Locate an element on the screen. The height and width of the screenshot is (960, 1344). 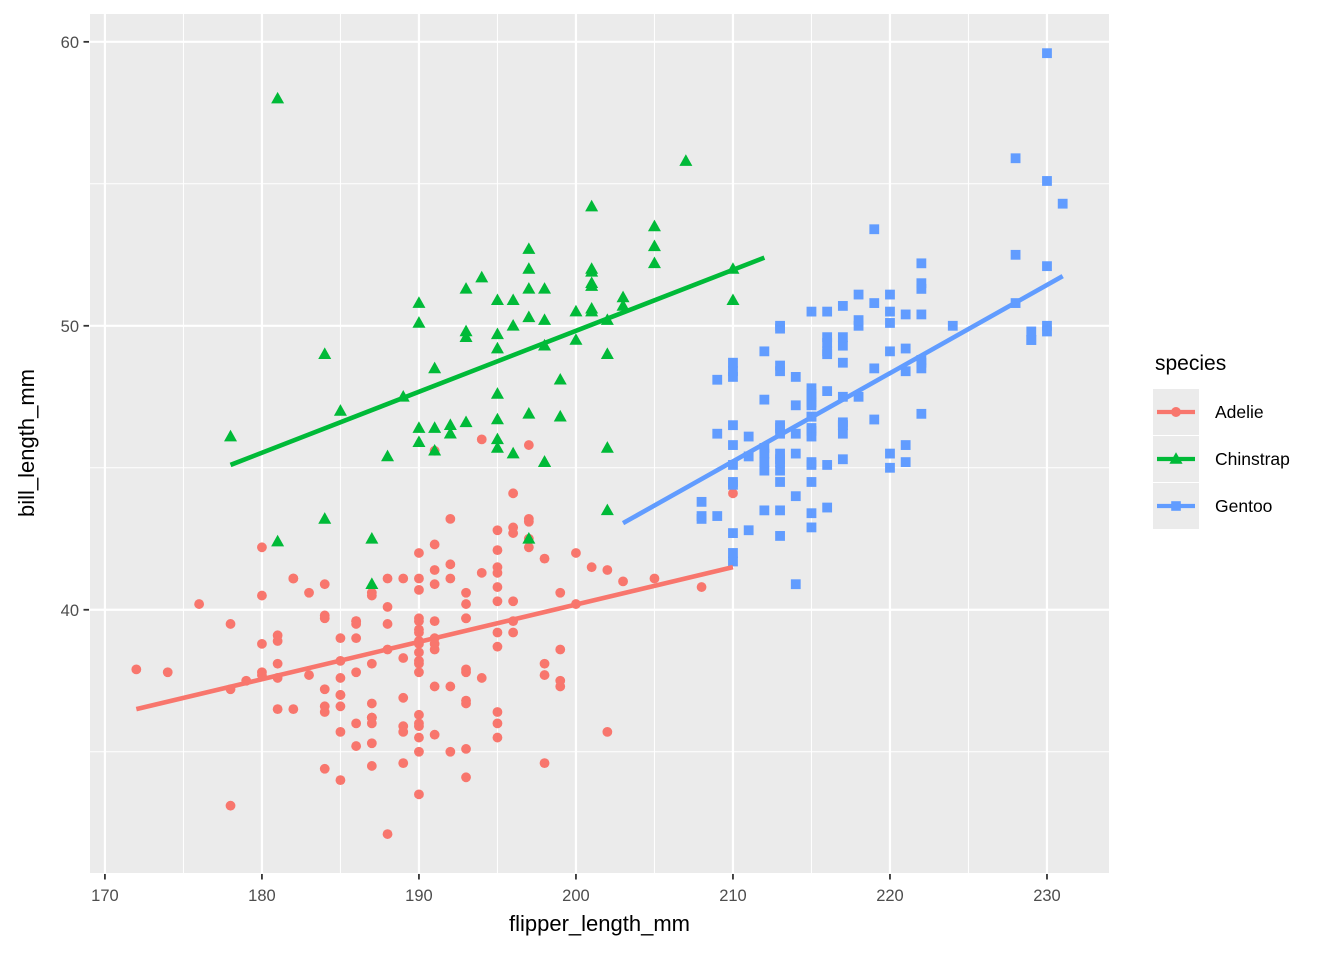
x-axis-title: flipper_length_mm is located at coordinates (599, 923).